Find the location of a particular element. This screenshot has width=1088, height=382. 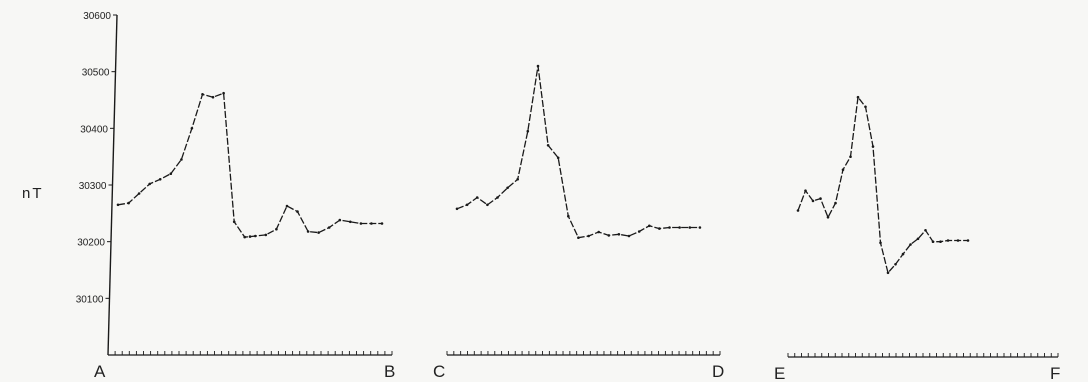

y-tick-label-1: 30200 is located at coordinates (91, 243).